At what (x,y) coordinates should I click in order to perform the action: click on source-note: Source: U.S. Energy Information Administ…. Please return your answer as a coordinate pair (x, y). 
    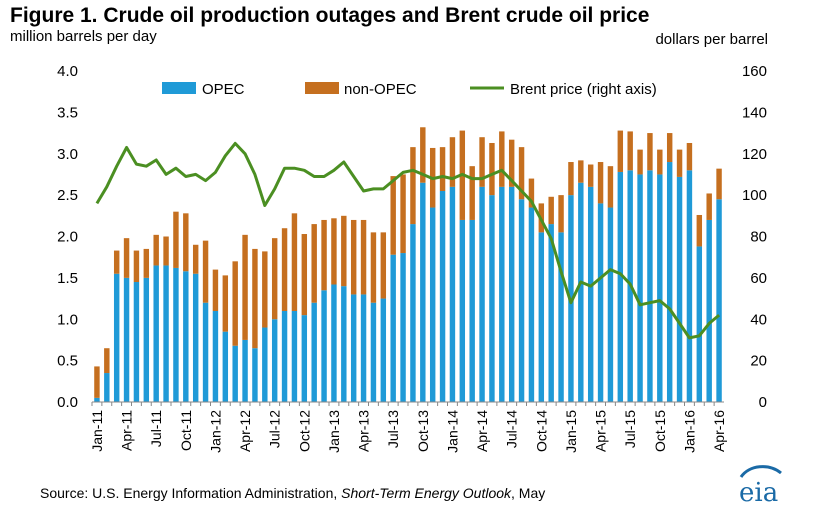
    Looking at the image, I should click on (292, 493).